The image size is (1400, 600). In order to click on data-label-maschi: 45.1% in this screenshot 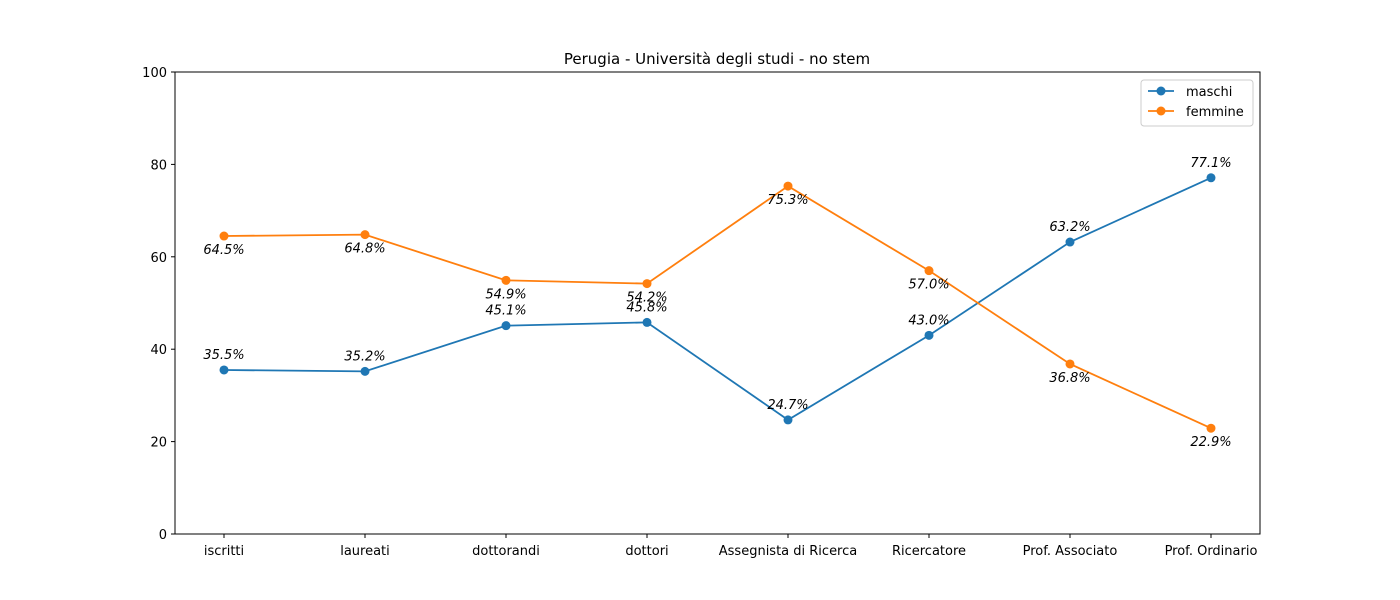, I will do `click(505, 311)`.